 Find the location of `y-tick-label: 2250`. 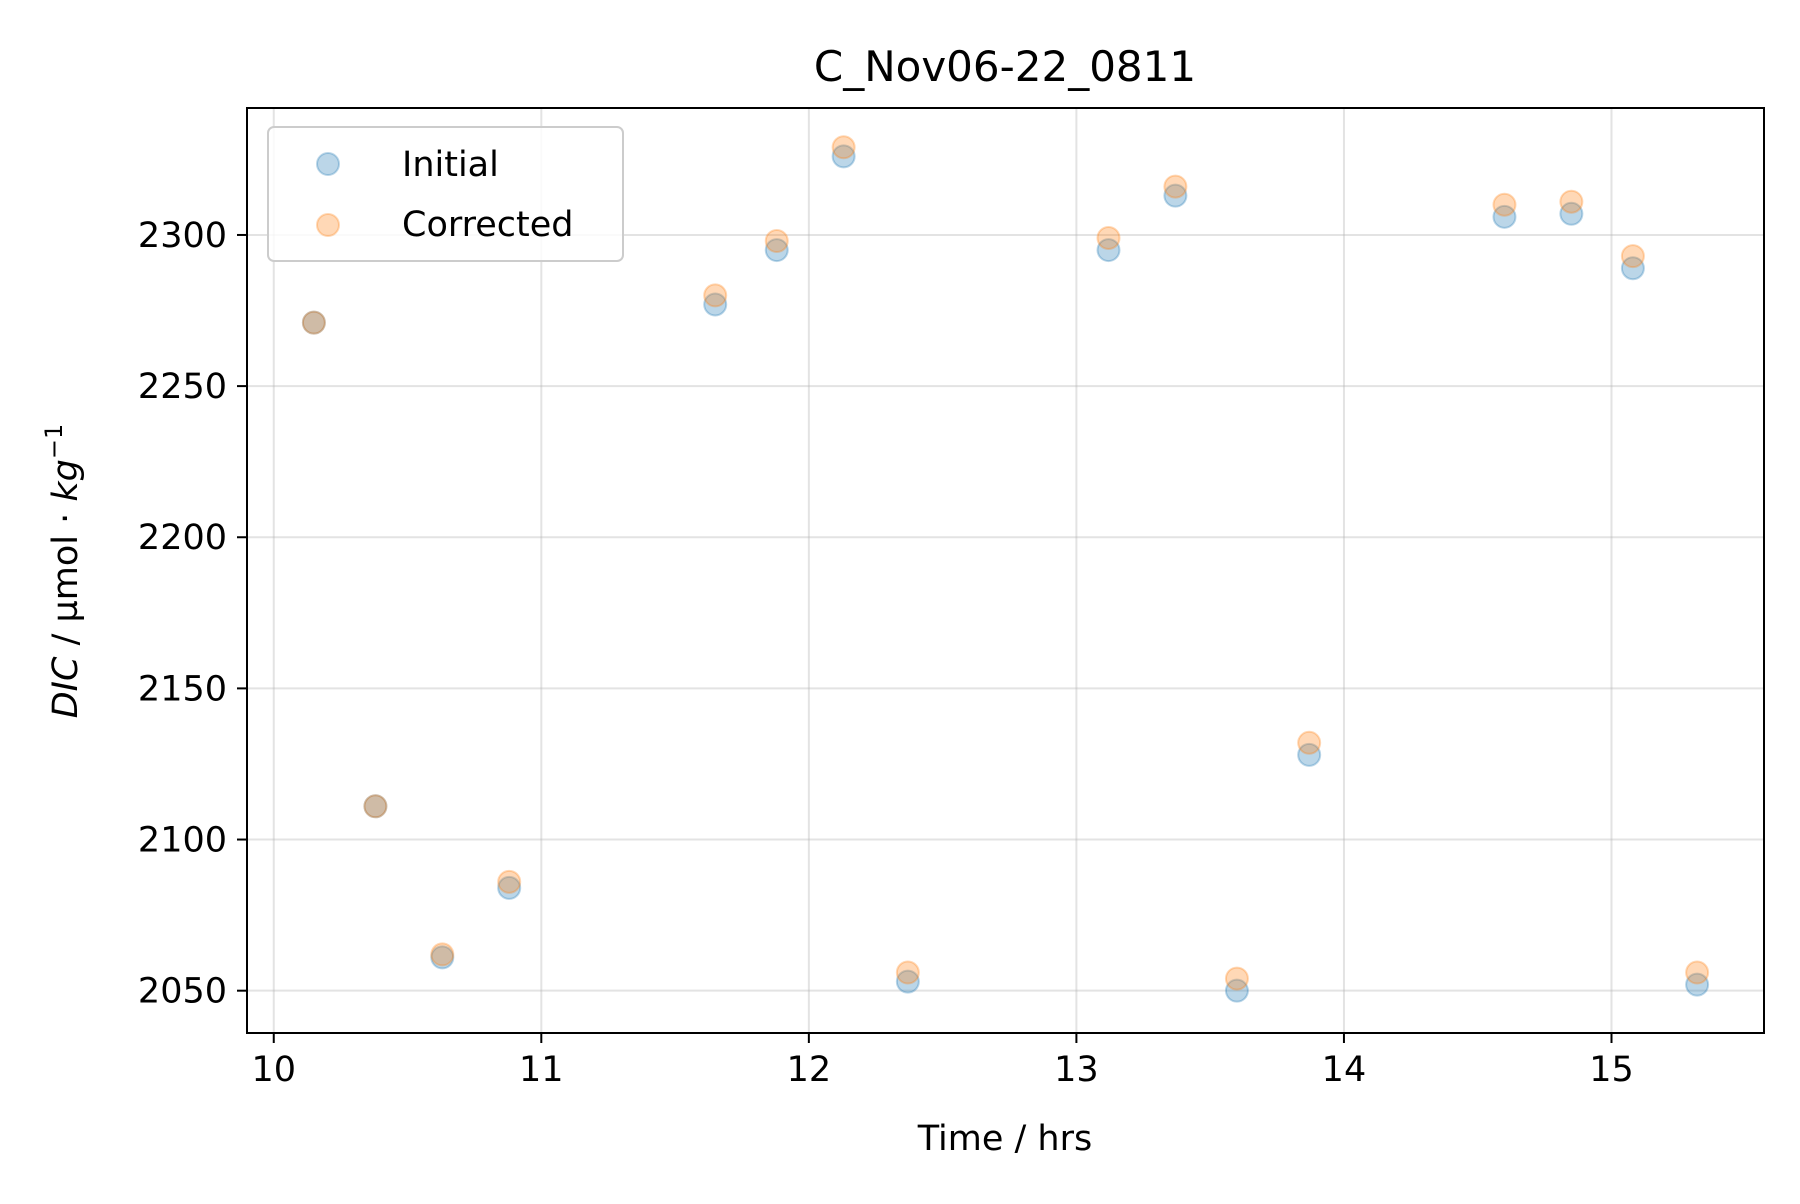

y-tick-label: 2250 is located at coordinates (182, 387).